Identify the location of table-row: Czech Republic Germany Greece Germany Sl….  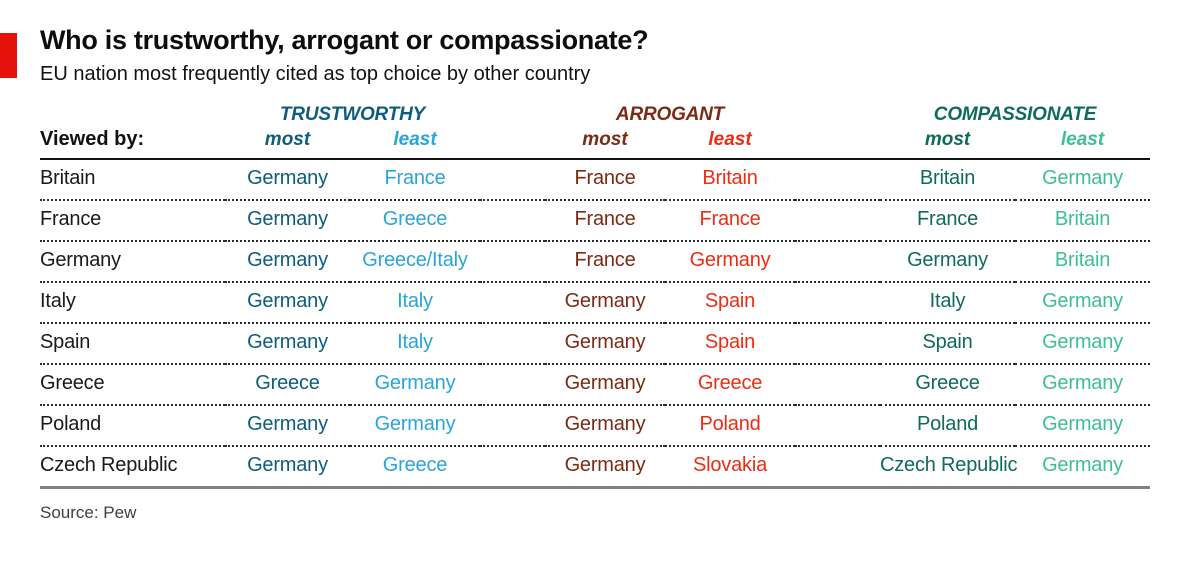
(595, 467).